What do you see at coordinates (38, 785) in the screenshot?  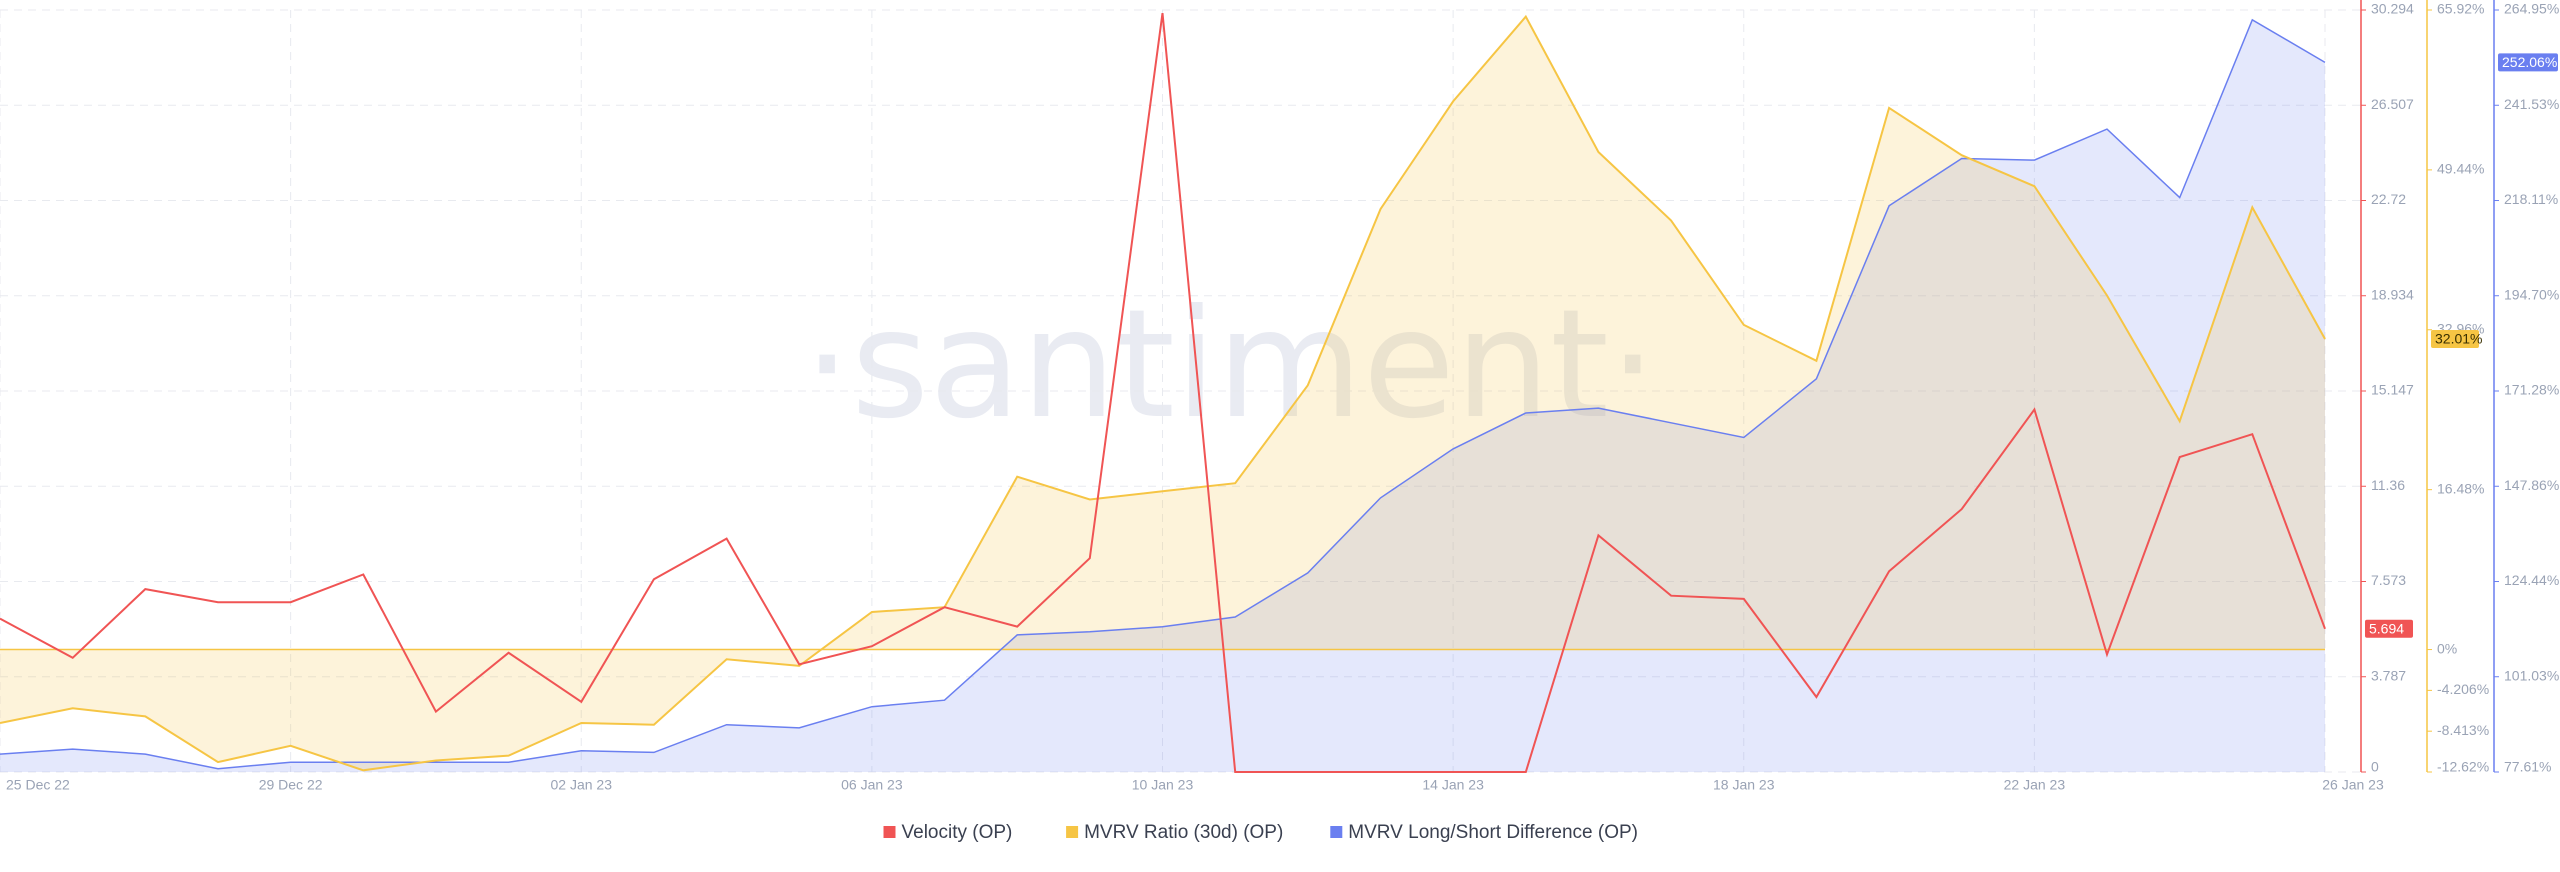 I see `x-tick-label: 25 Dec 22` at bounding box center [38, 785].